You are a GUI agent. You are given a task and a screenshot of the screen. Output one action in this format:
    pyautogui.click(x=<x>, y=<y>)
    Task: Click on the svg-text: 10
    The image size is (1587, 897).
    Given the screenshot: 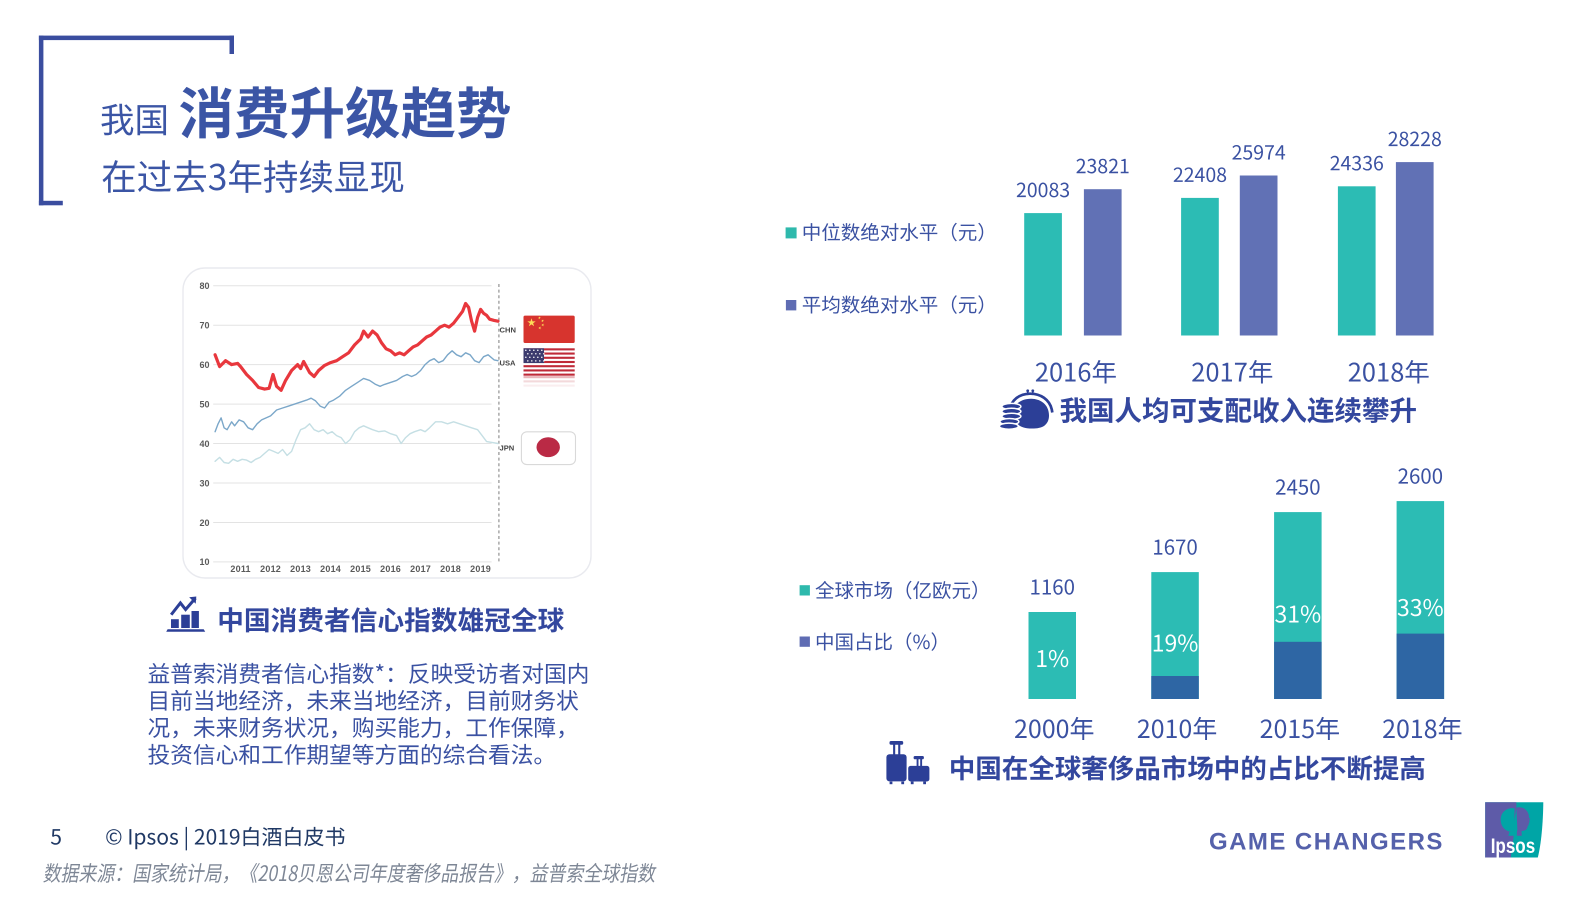 What is the action you would take?
    pyautogui.click(x=204, y=562)
    